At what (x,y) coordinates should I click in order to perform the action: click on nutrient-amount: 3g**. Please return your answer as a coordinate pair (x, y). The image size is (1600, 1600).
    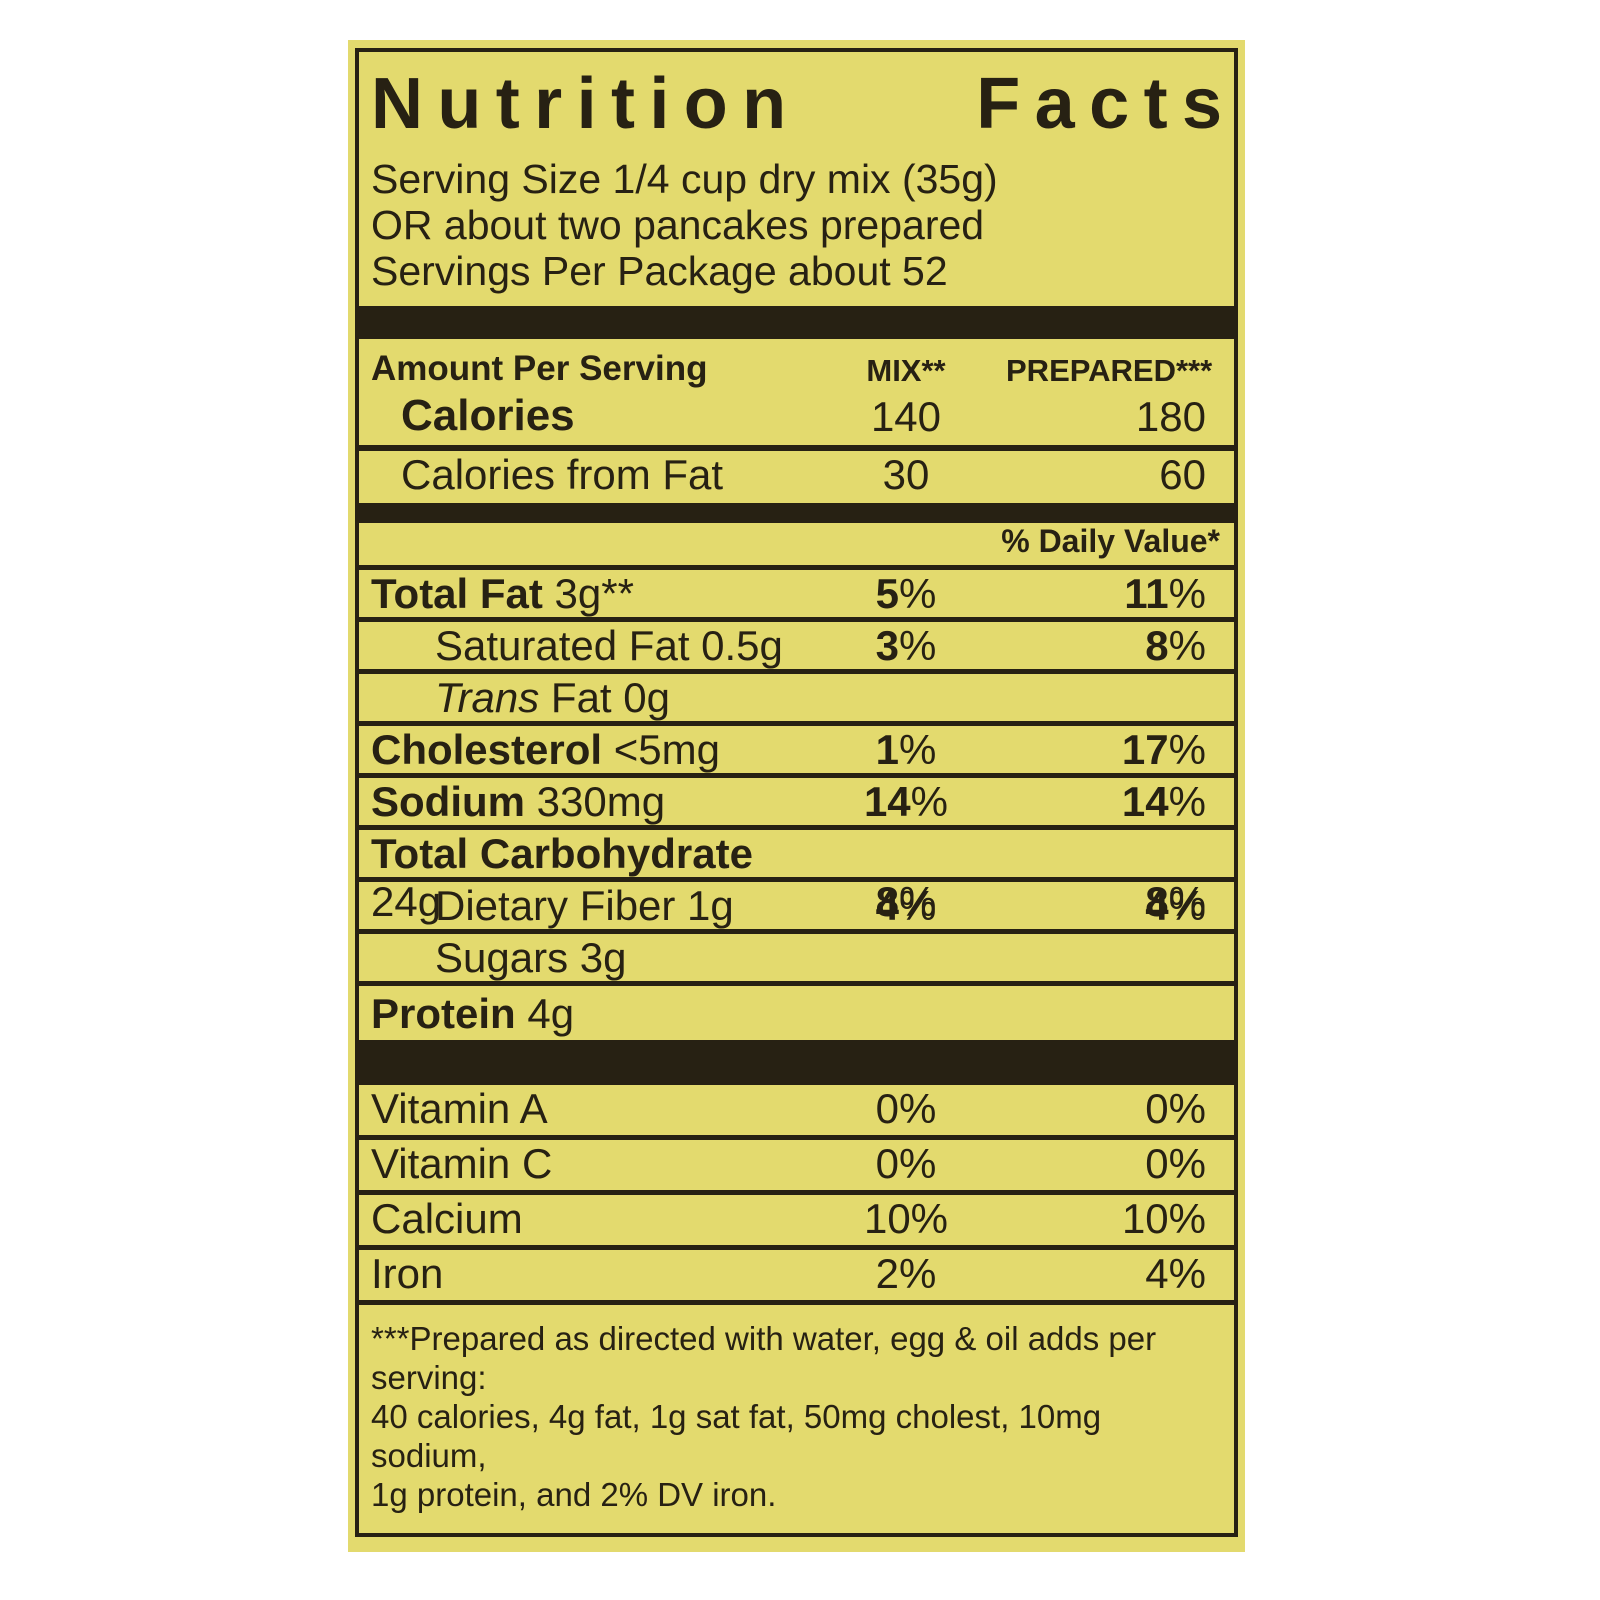
    Looking at the image, I should click on (588, 593).